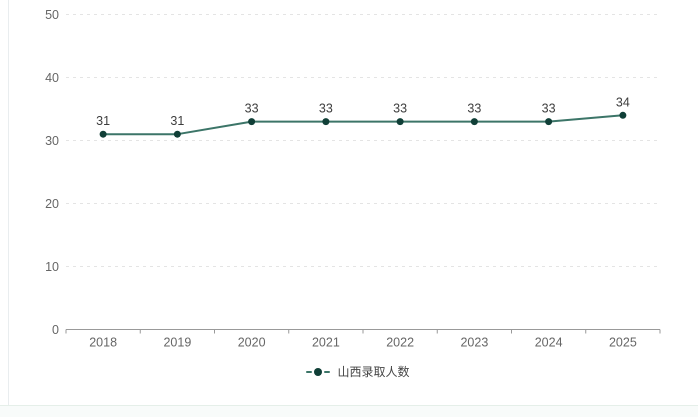 The width and height of the screenshot is (698, 417). What do you see at coordinates (177, 343) in the screenshot?
I see `x-axis-label: 2019` at bounding box center [177, 343].